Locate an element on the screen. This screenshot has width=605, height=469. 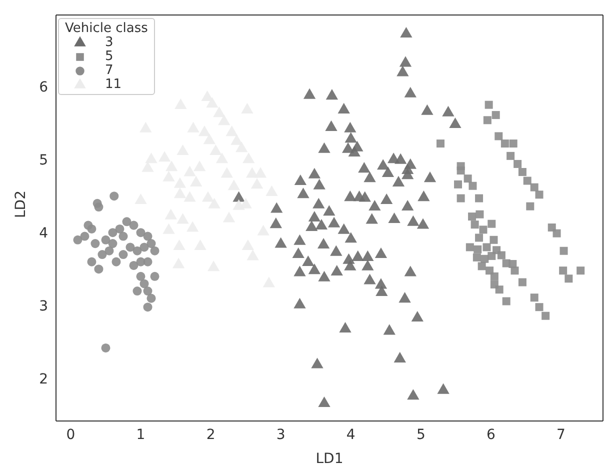
x-tick-label: 4 is located at coordinates (351, 434).